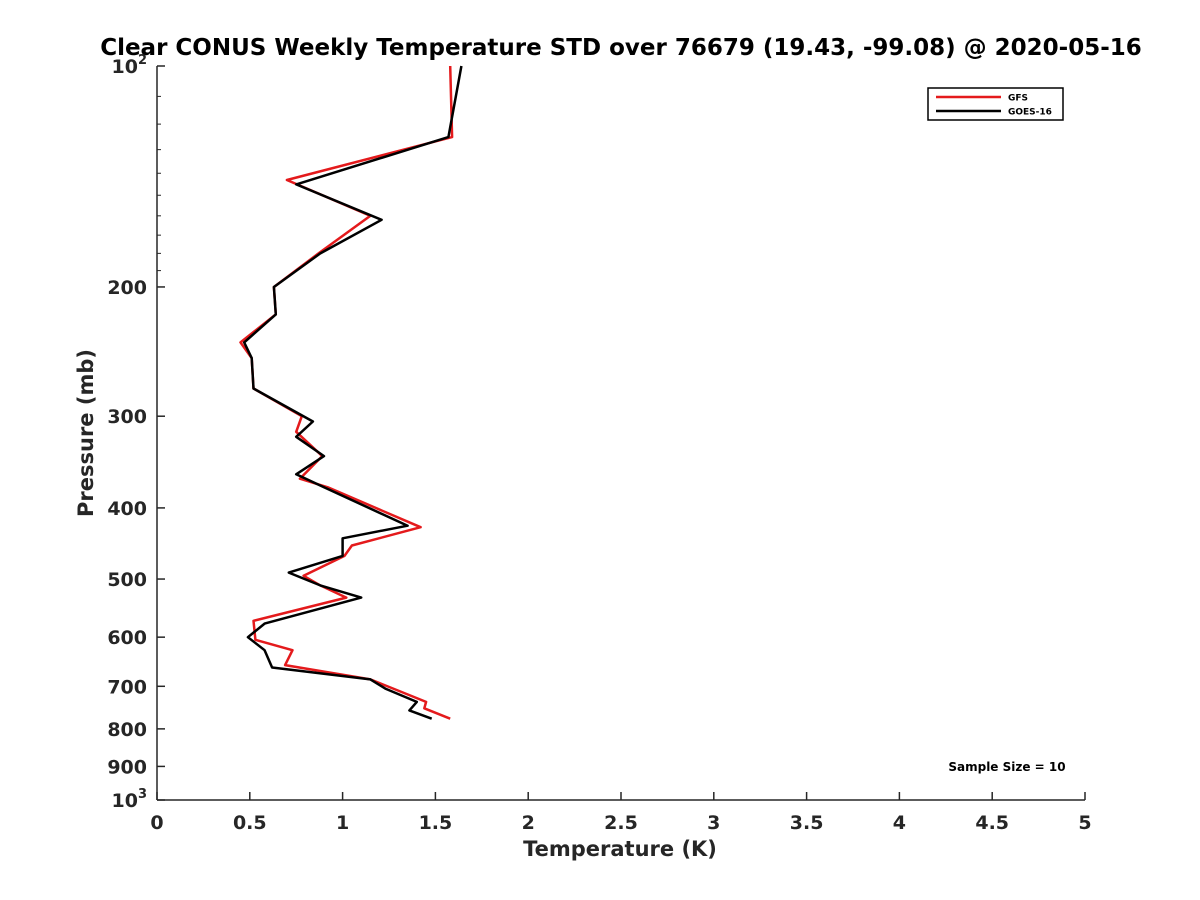 The height and width of the screenshot is (900, 1200). I want to click on y-tick-label: 800, so click(127, 730).